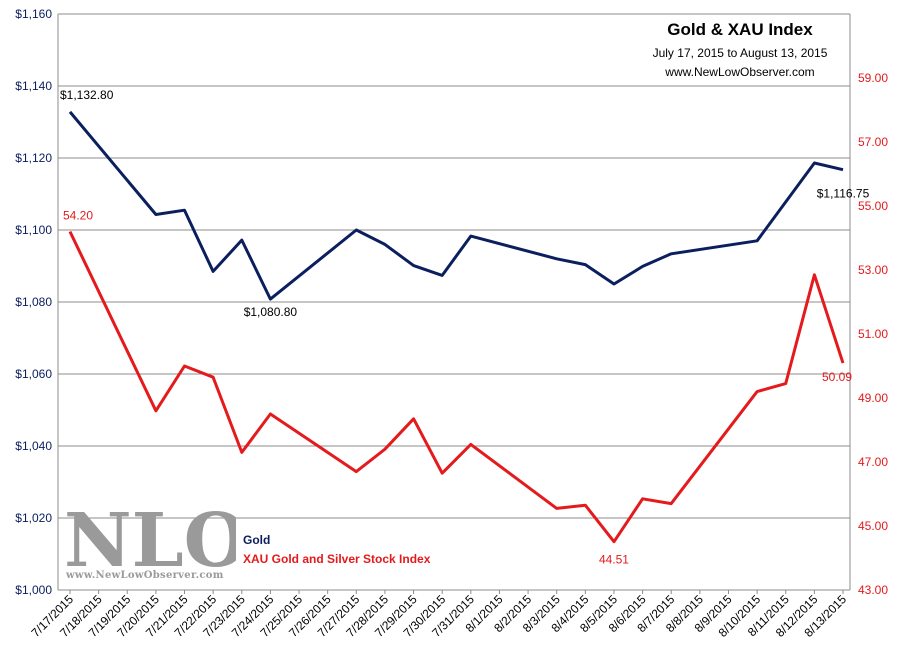  I want to click on logo-text: NLO, so click(150, 544).